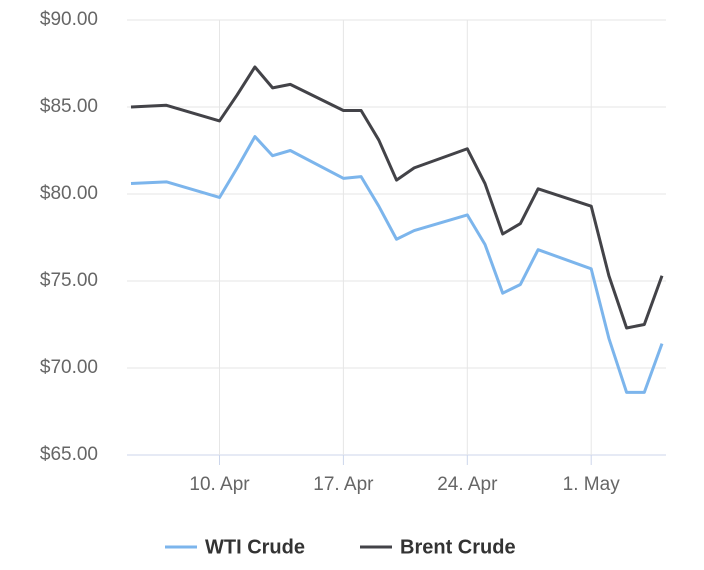  I want to click on x-tick-label: 24. Apr, so click(467, 484).